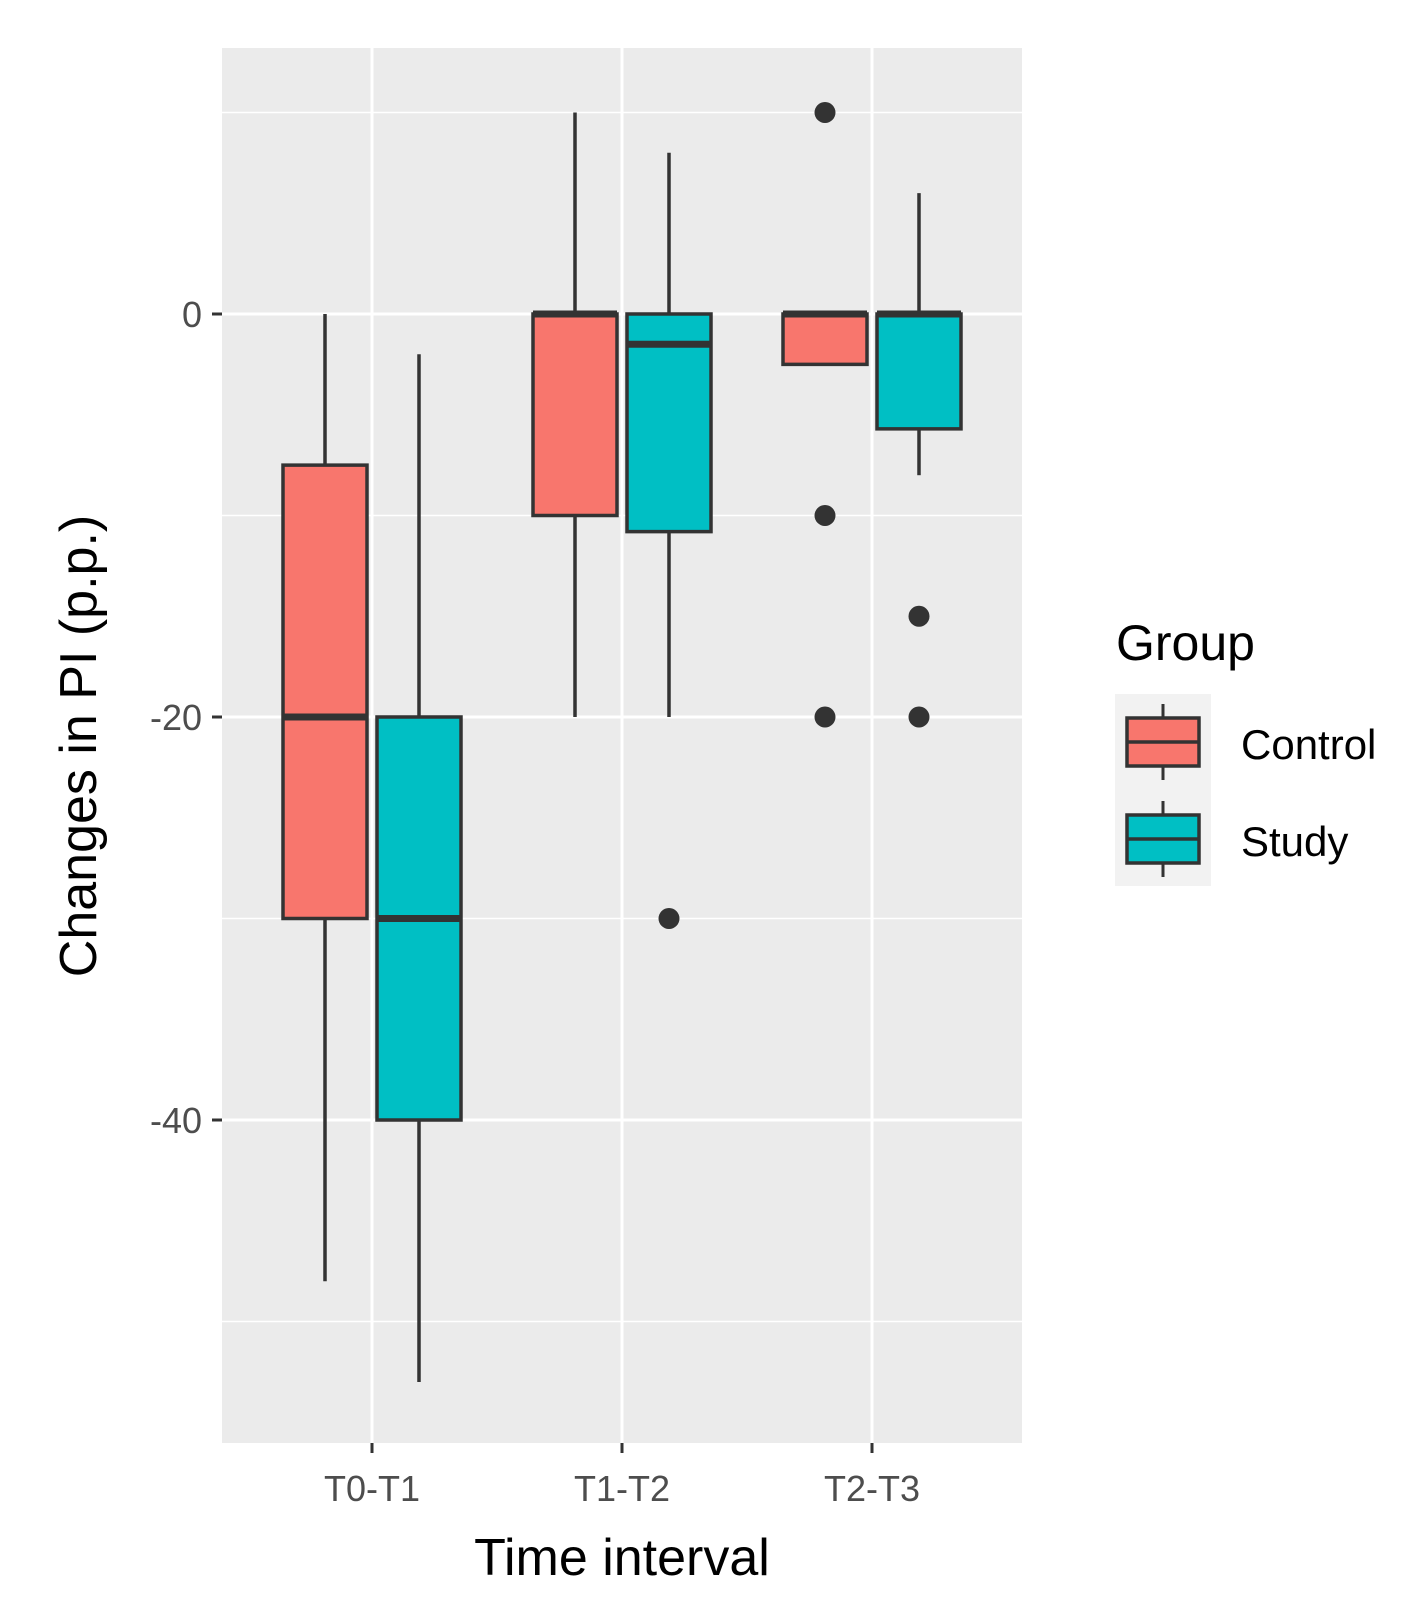 The image size is (1427, 1598). What do you see at coordinates (176, 717) in the screenshot?
I see `y-tick-label: -20` at bounding box center [176, 717].